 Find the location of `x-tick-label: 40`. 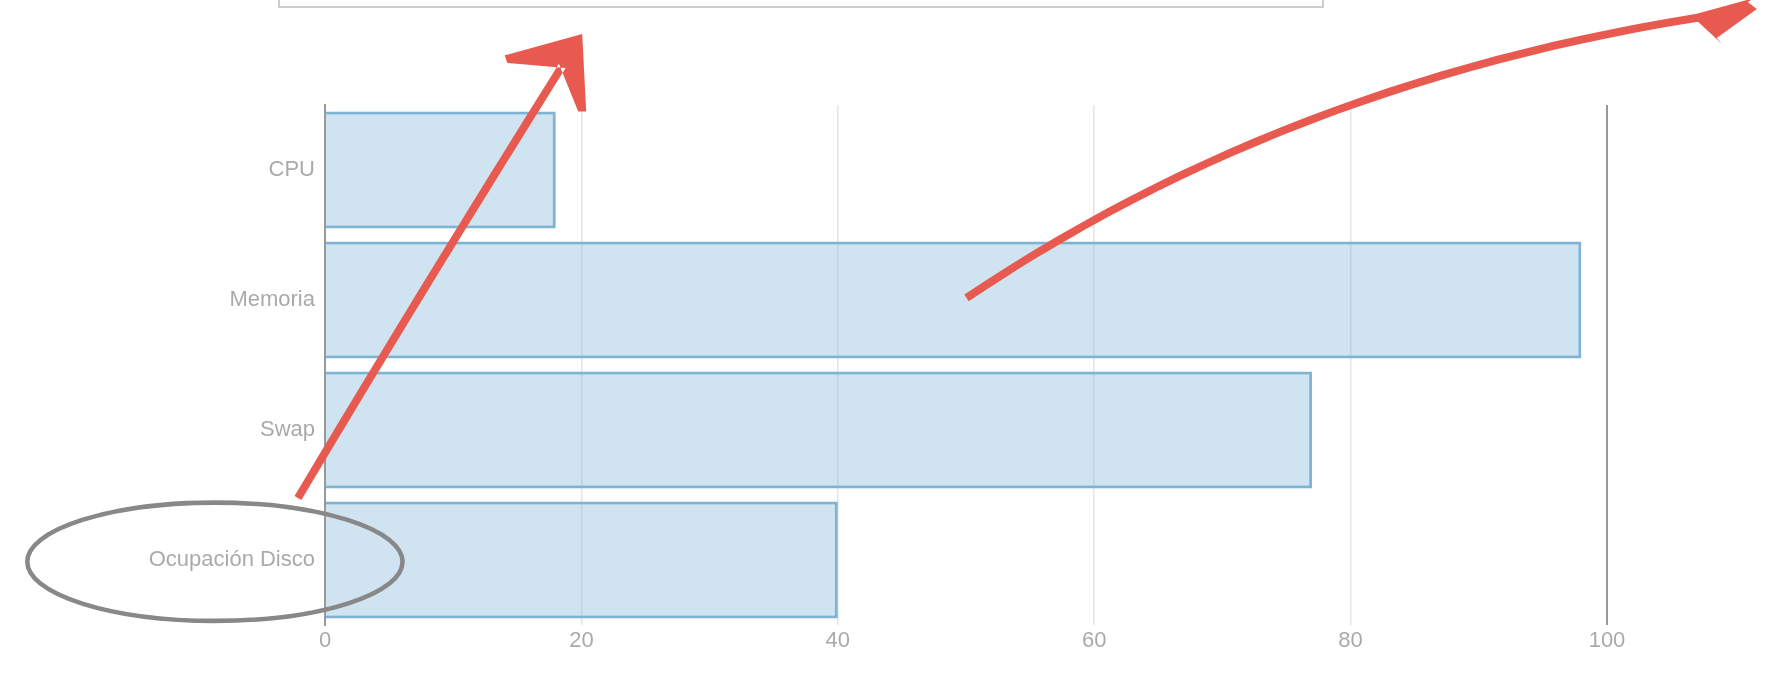

x-tick-label: 40 is located at coordinates (838, 640).